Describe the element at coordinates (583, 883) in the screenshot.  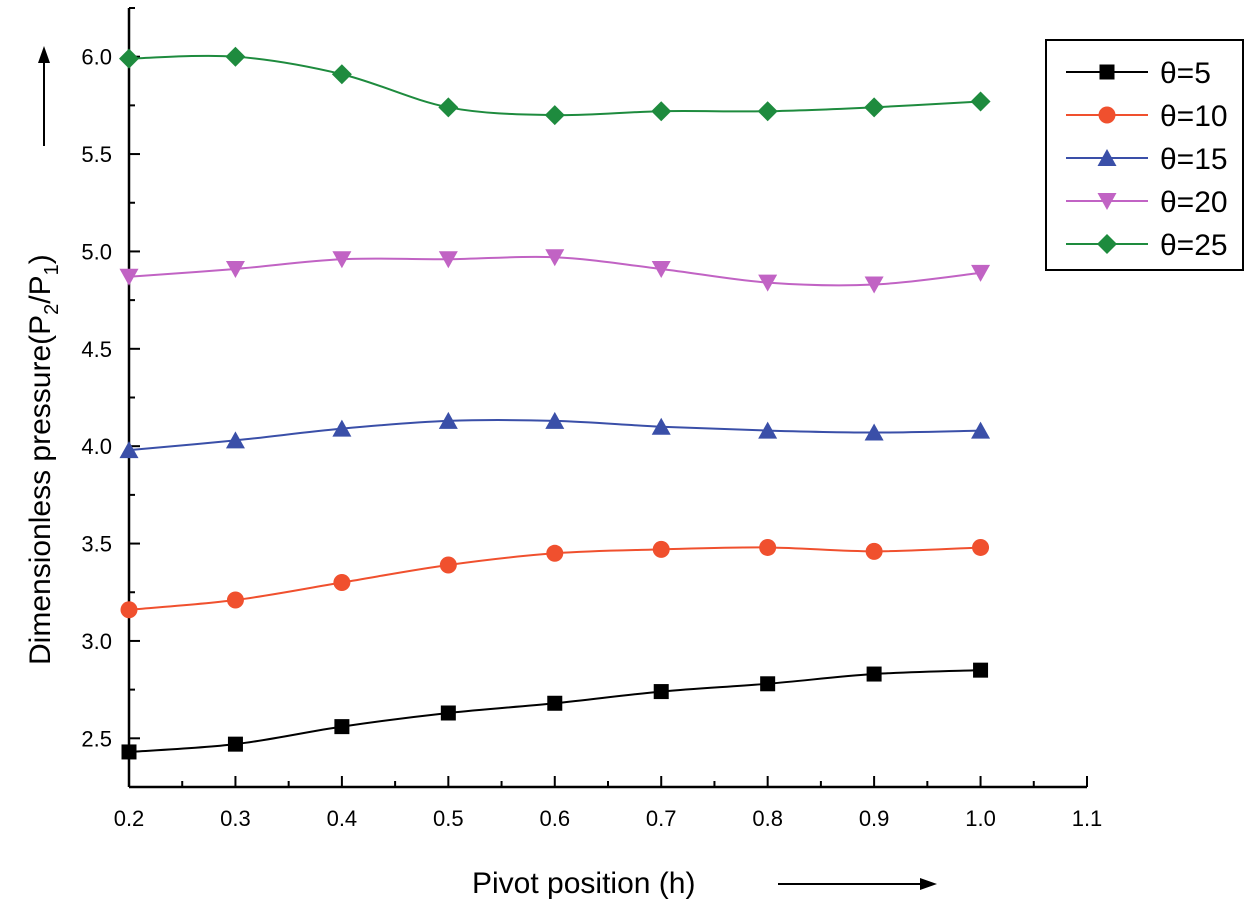
I see `x-axis-title: Pivot position (h)` at that location.